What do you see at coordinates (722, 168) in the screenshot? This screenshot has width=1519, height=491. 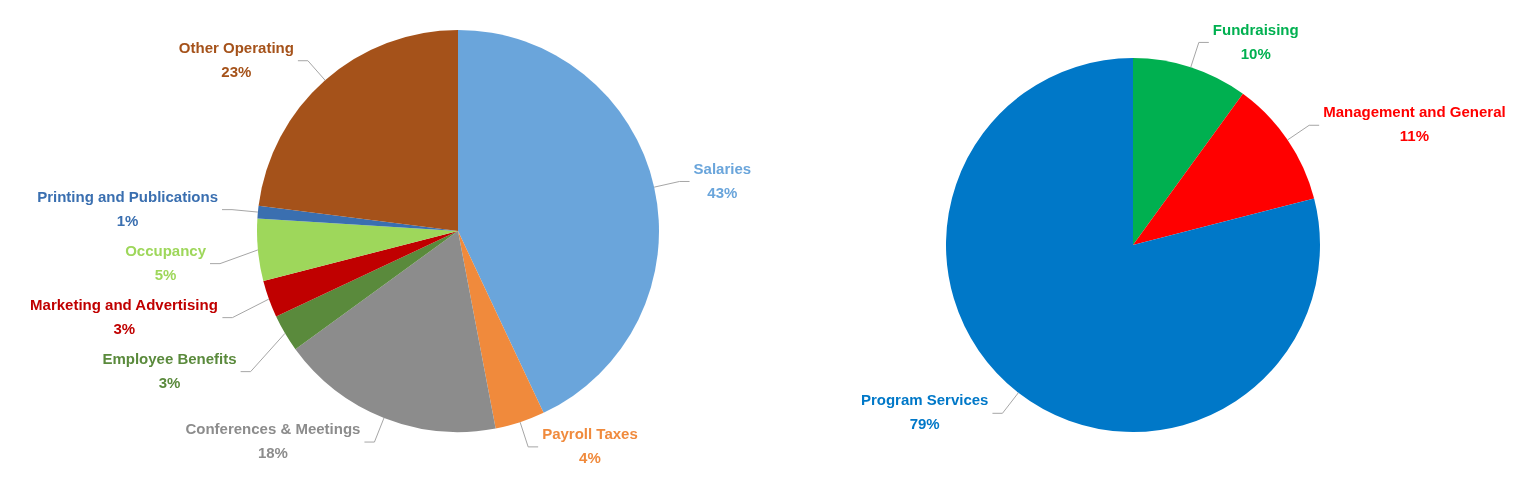 I see `slice-label: Salaries` at bounding box center [722, 168].